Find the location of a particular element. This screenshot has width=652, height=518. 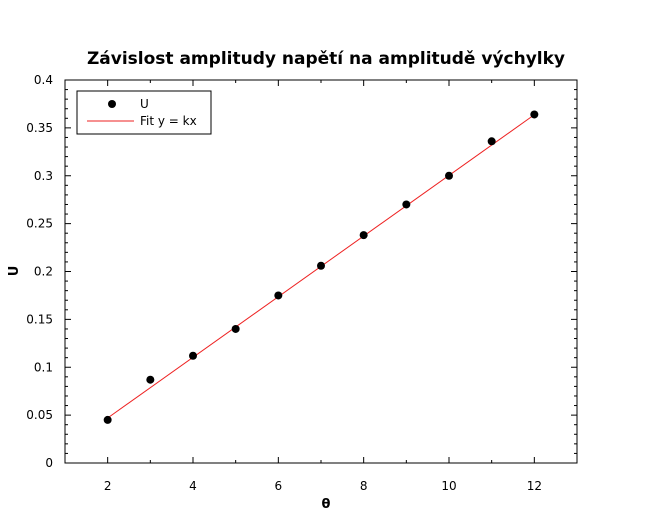

legend-label-fit: Fit y = kx is located at coordinates (168, 121).